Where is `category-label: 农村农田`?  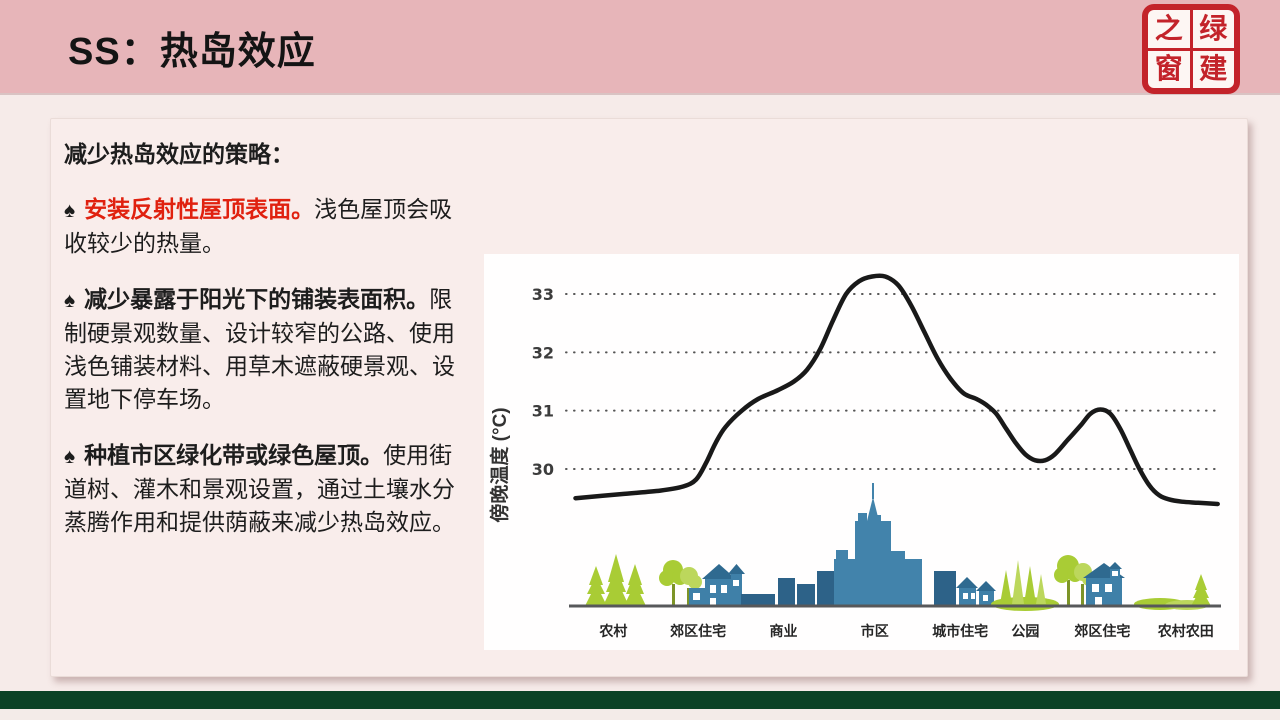 category-label: 农村农田 is located at coordinates (1185, 631).